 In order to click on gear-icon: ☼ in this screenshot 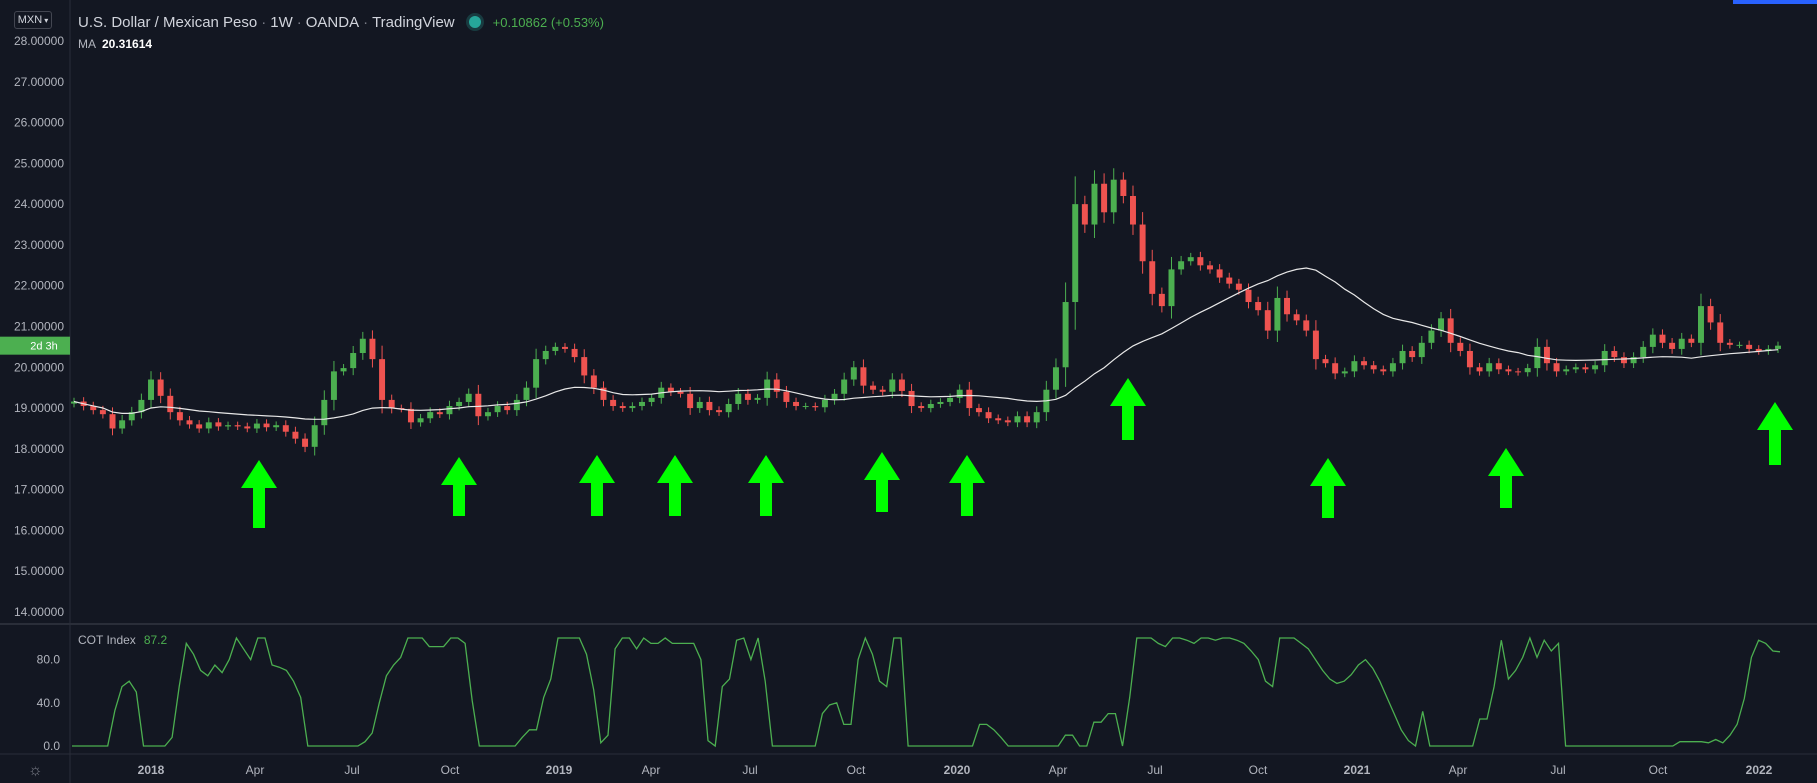, I will do `click(35, 770)`.